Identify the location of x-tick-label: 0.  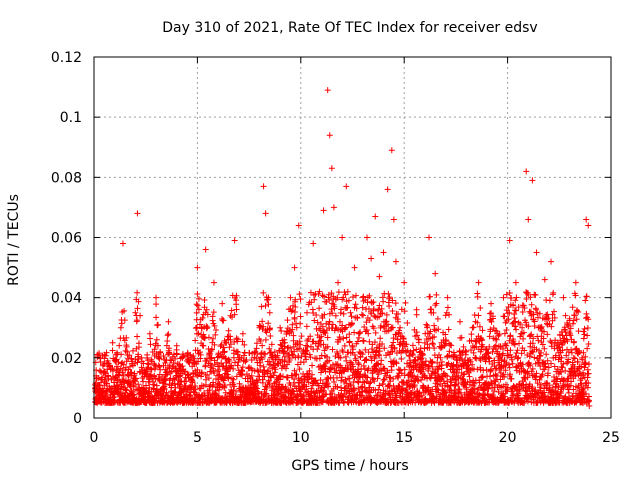
(94, 438).